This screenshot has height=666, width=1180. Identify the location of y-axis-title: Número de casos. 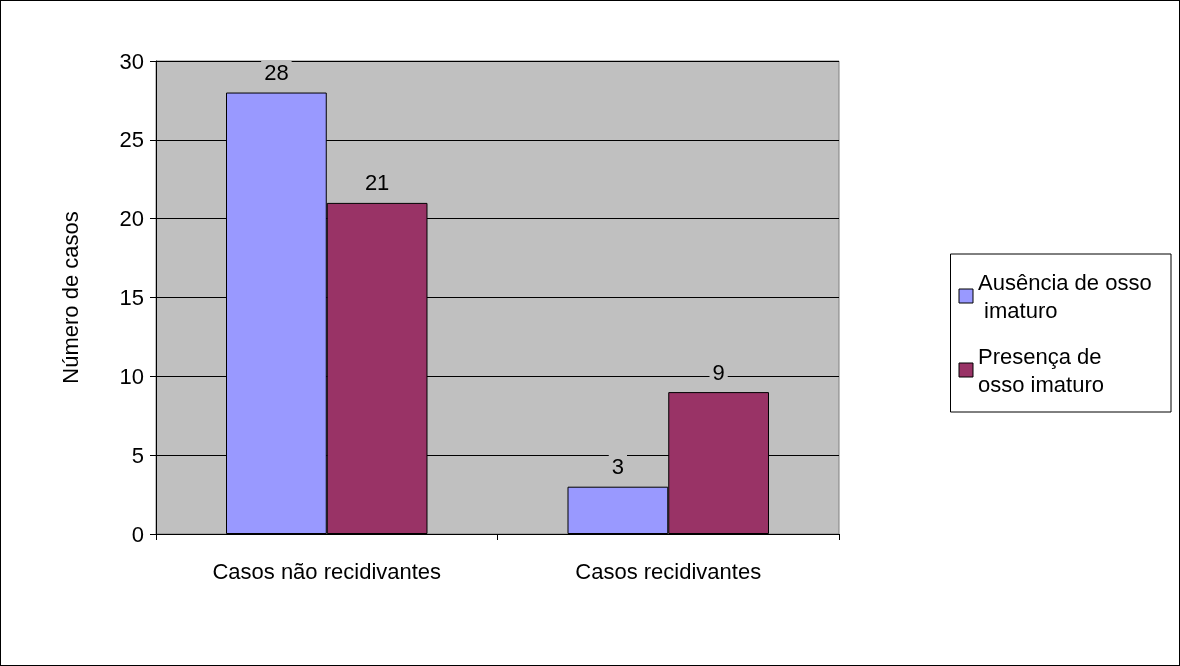
(70, 297).